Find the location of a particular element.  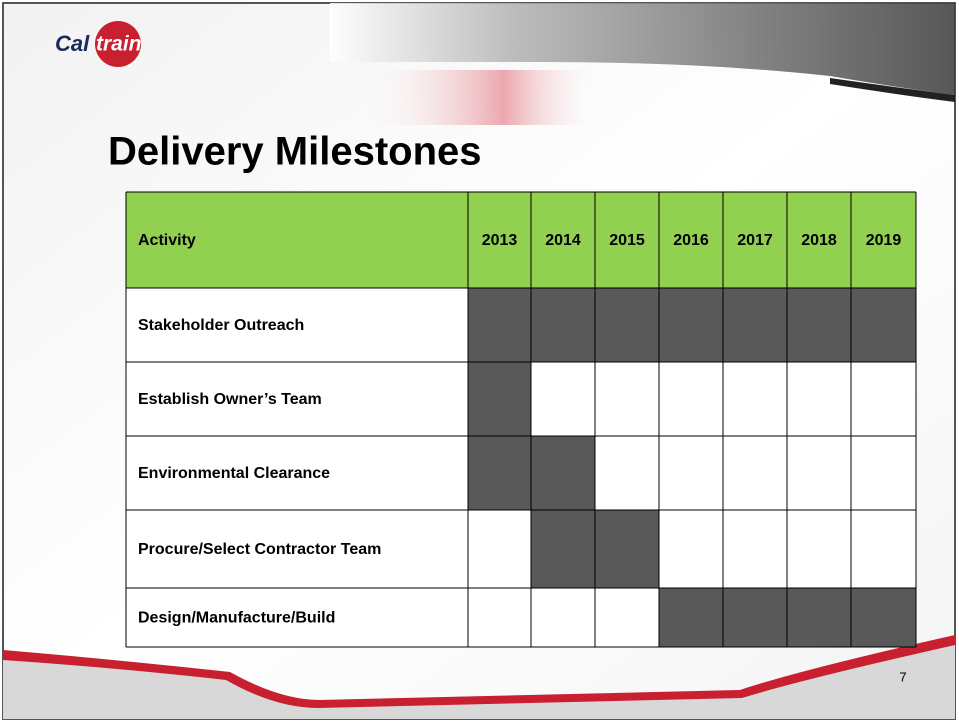

row-label: Procure/Select Contractor Team is located at coordinates (259, 549).